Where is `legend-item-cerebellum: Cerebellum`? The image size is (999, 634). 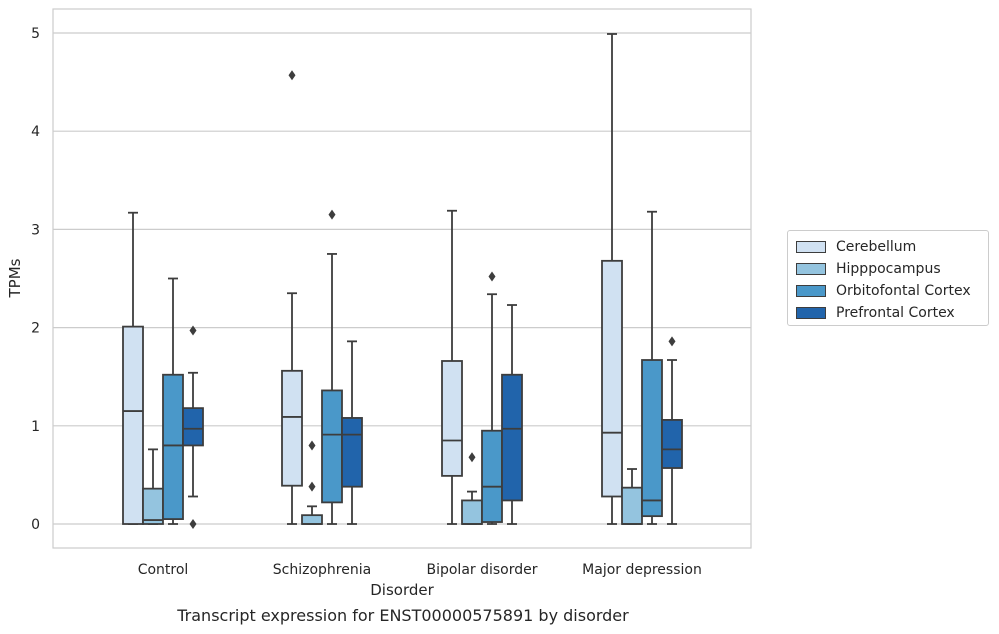 legend-item-cerebellum: Cerebellum is located at coordinates (888, 247).